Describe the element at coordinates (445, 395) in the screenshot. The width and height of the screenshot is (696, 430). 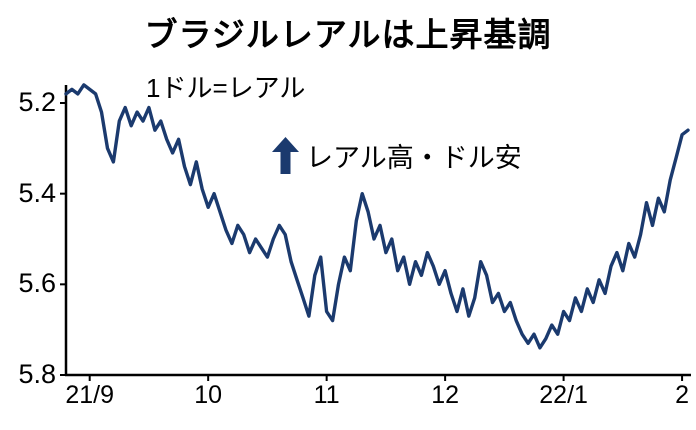
I see `x-tick-label: 12` at that location.